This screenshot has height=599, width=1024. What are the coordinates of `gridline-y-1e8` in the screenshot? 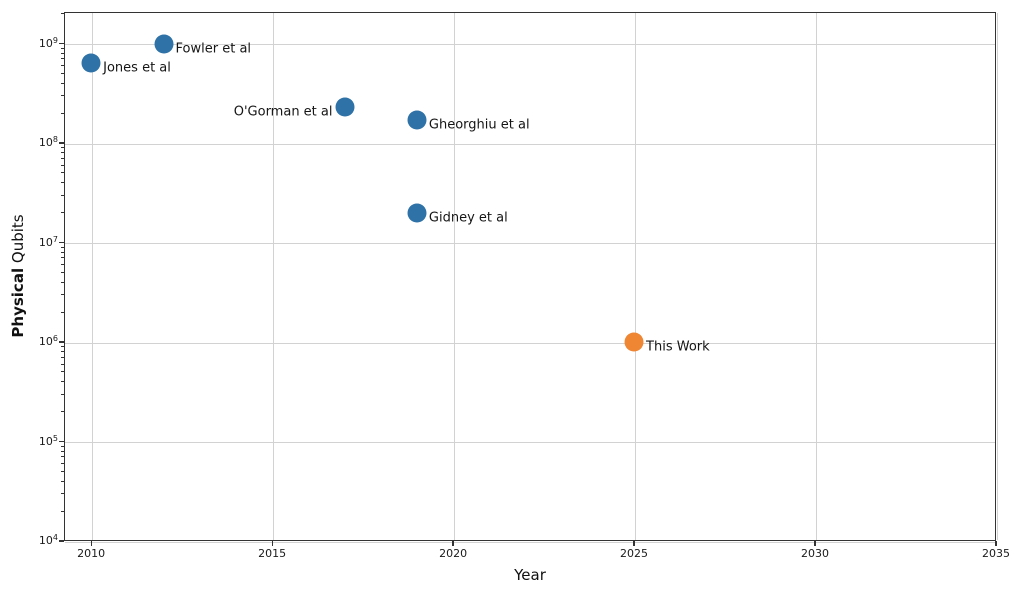 It's located at (530, 144).